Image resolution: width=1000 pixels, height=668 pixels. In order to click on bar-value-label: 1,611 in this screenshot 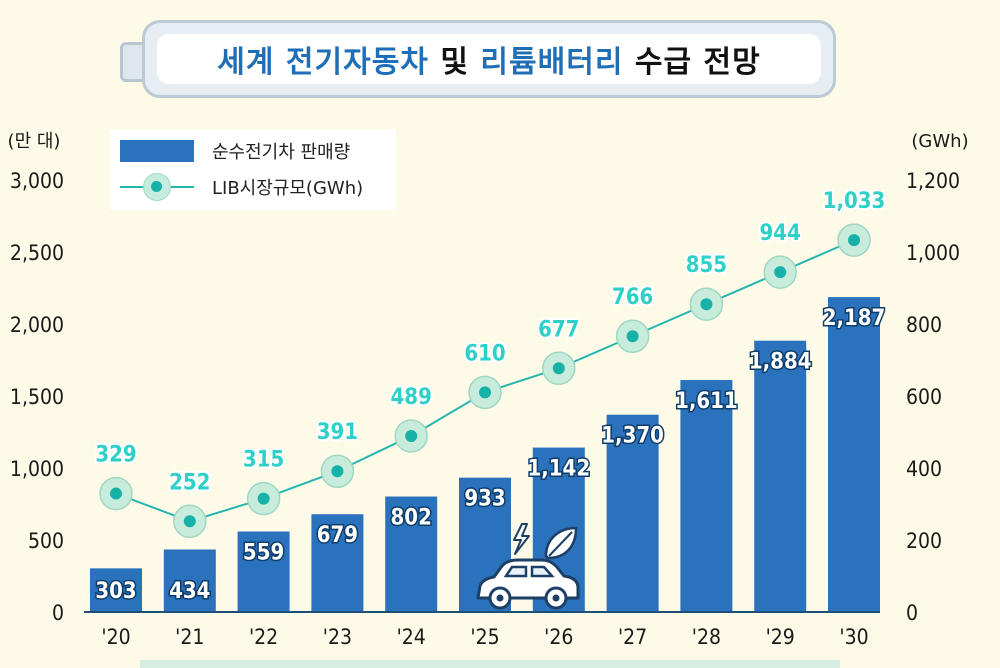, I will do `click(706, 401)`.